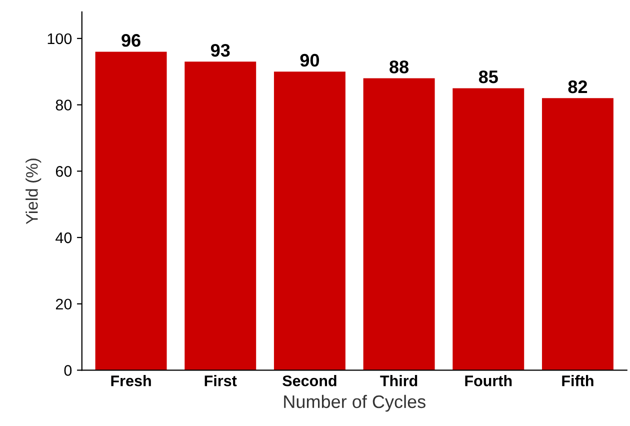  What do you see at coordinates (64, 304) in the screenshot?
I see `y-tick-label: 20` at bounding box center [64, 304].